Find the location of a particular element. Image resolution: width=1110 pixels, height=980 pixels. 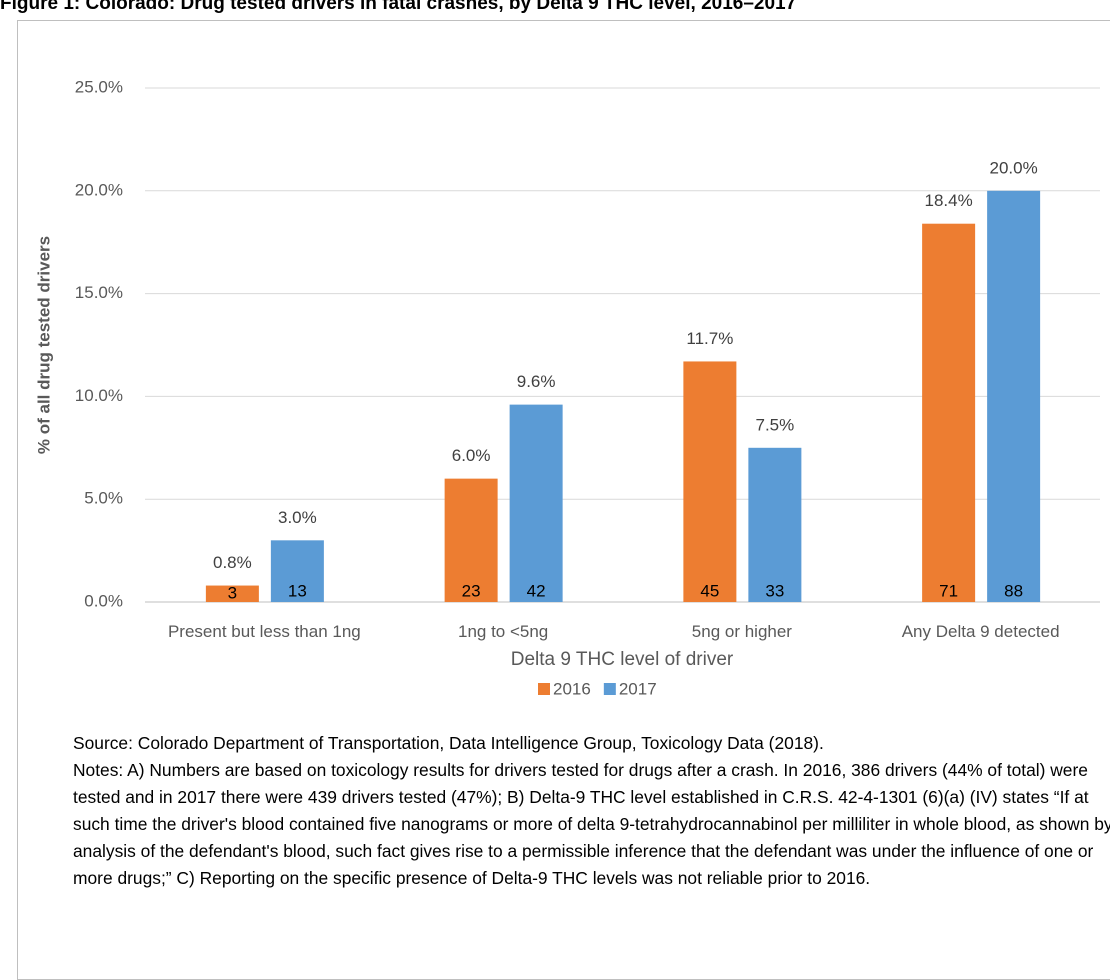

x-tick-label: 5ng or higher is located at coordinates (741, 631).